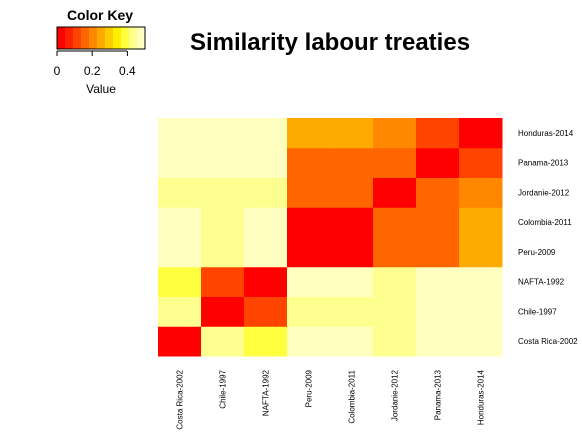  Describe the element at coordinates (548, 341) in the screenshot. I see `row-label: Costa Rica-2002` at that location.